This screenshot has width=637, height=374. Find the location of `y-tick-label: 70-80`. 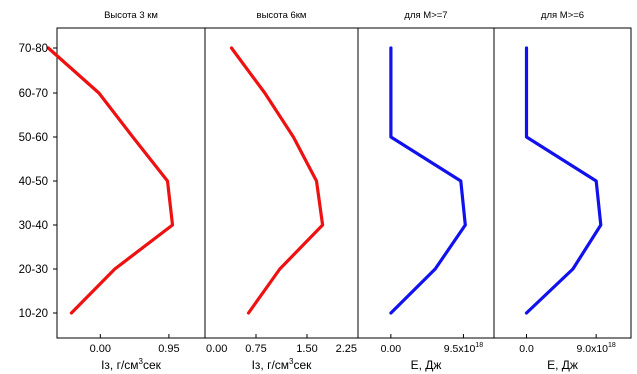

y-tick-label: 70-80 is located at coordinates (33, 49).